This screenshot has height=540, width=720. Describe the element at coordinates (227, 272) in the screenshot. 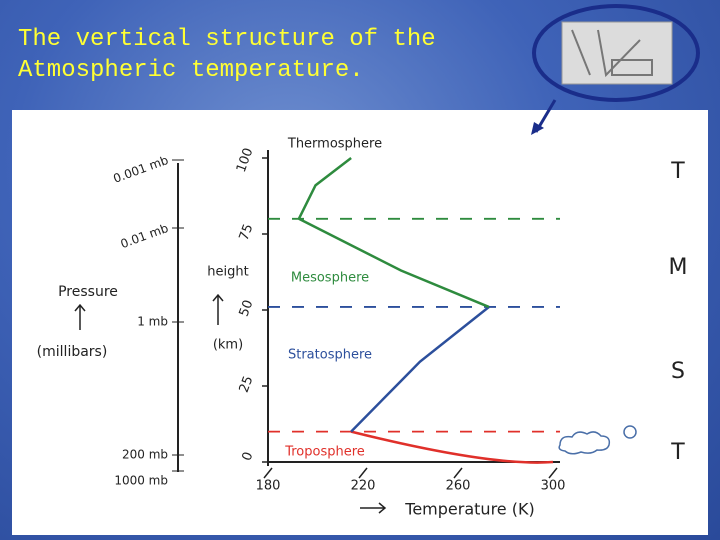

I see `y-axis-label: height` at that location.